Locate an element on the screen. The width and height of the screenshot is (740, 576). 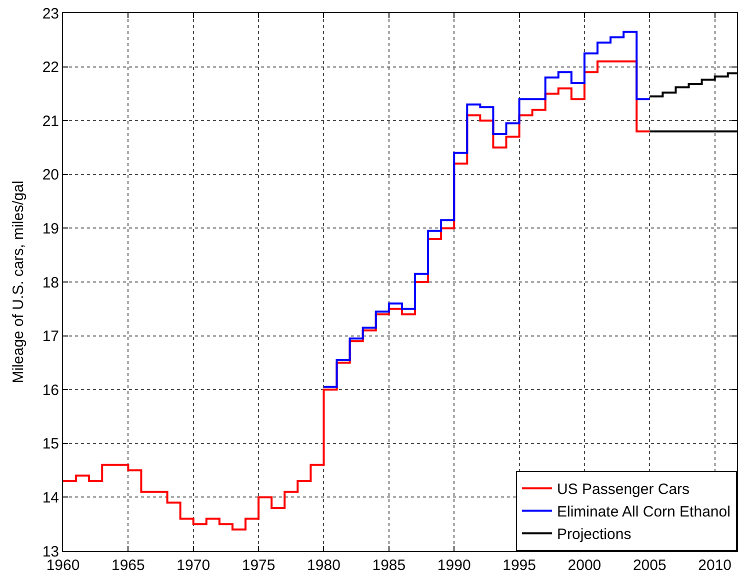
y-axis-title: Mileage of U.S. cars, miles/gal is located at coordinates (18, 282).